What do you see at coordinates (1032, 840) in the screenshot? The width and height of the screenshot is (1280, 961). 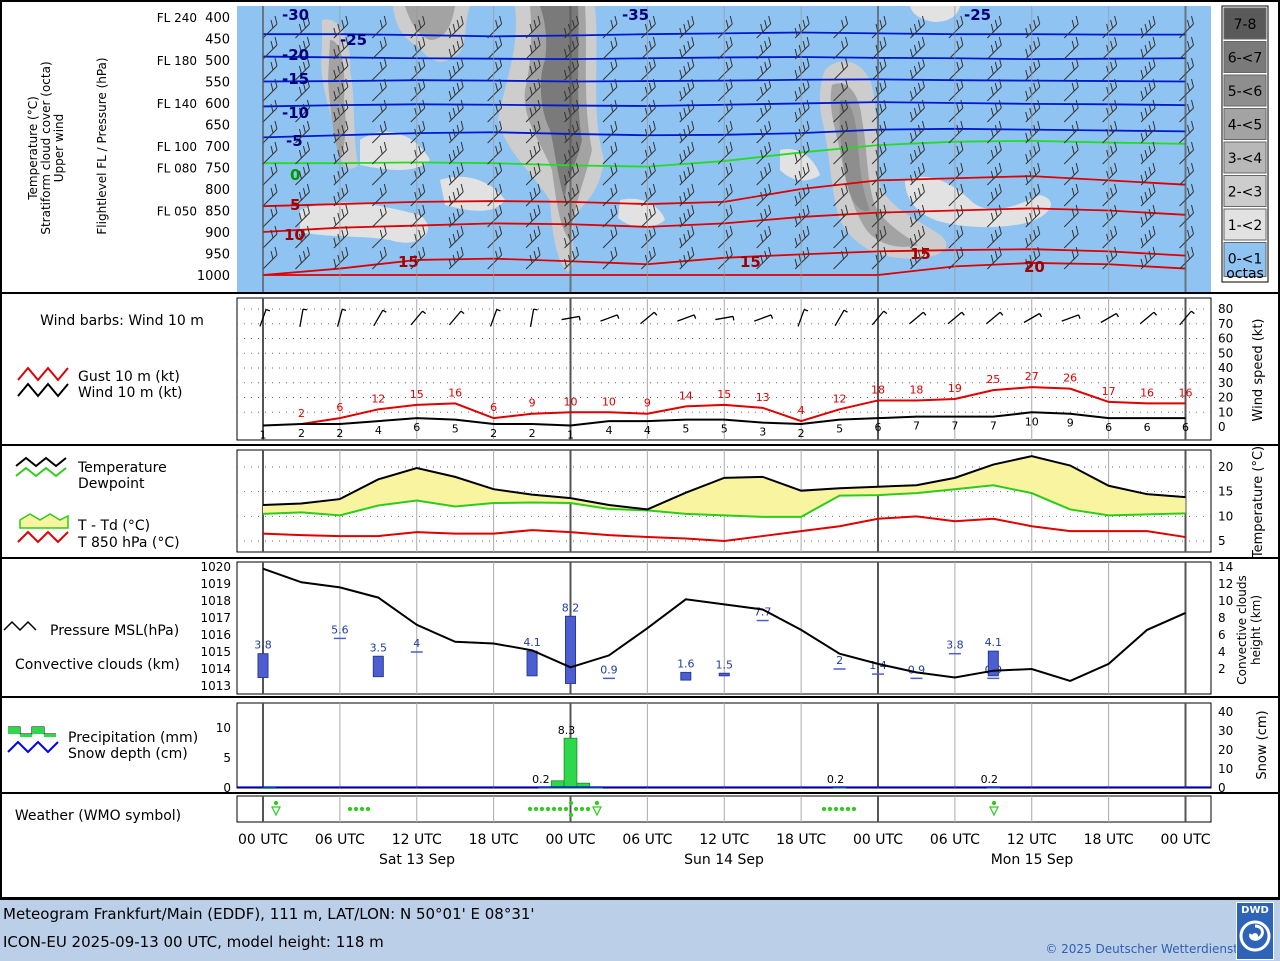 I see `time-tick-label: 12 UTC` at bounding box center [1032, 840].